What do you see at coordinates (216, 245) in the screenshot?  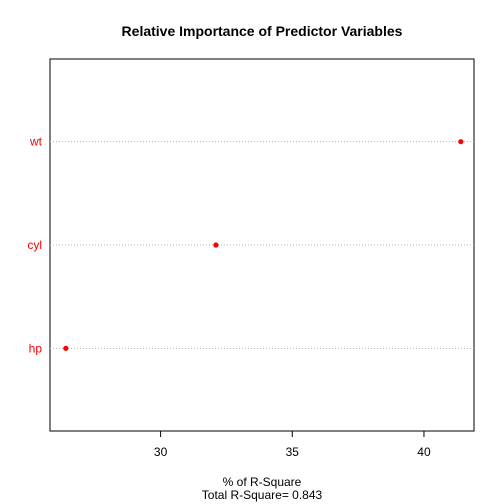 I see `data-point-cyl` at bounding box center [216, 245].